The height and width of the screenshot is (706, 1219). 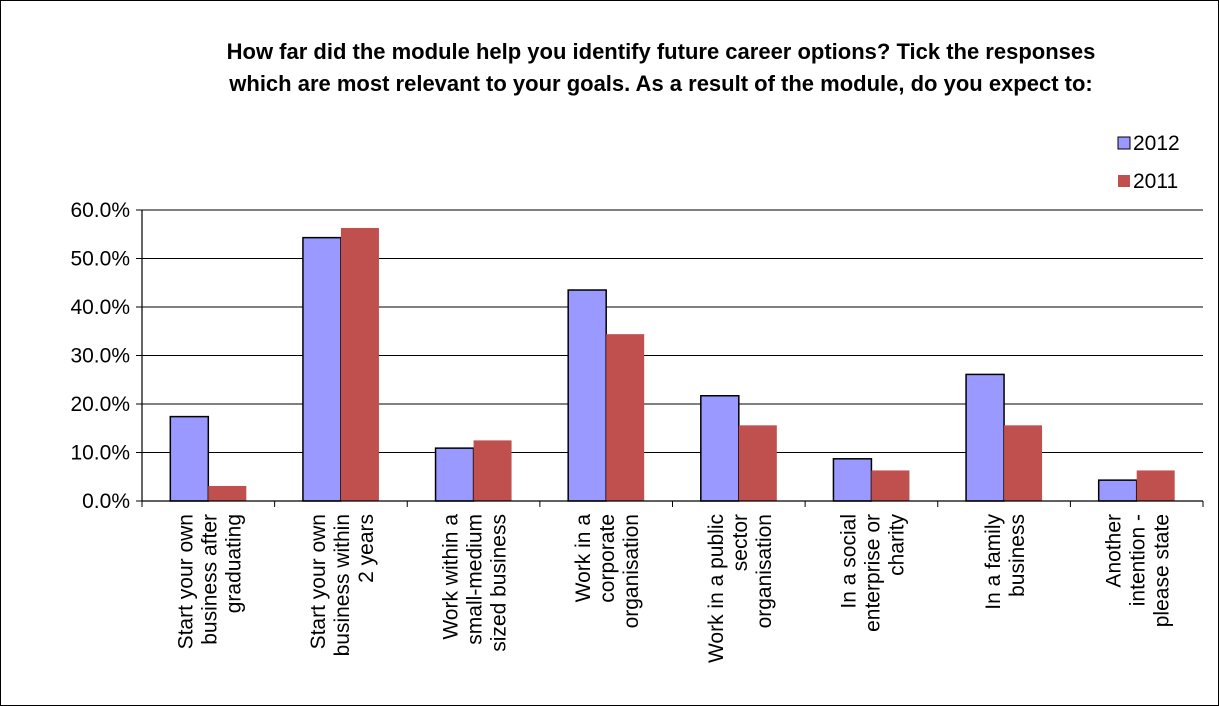 What do you see at coordinates (106, 501) in the screenshot?
I see `y-tick-label: 0.0%` at bounding box center [106, 501].